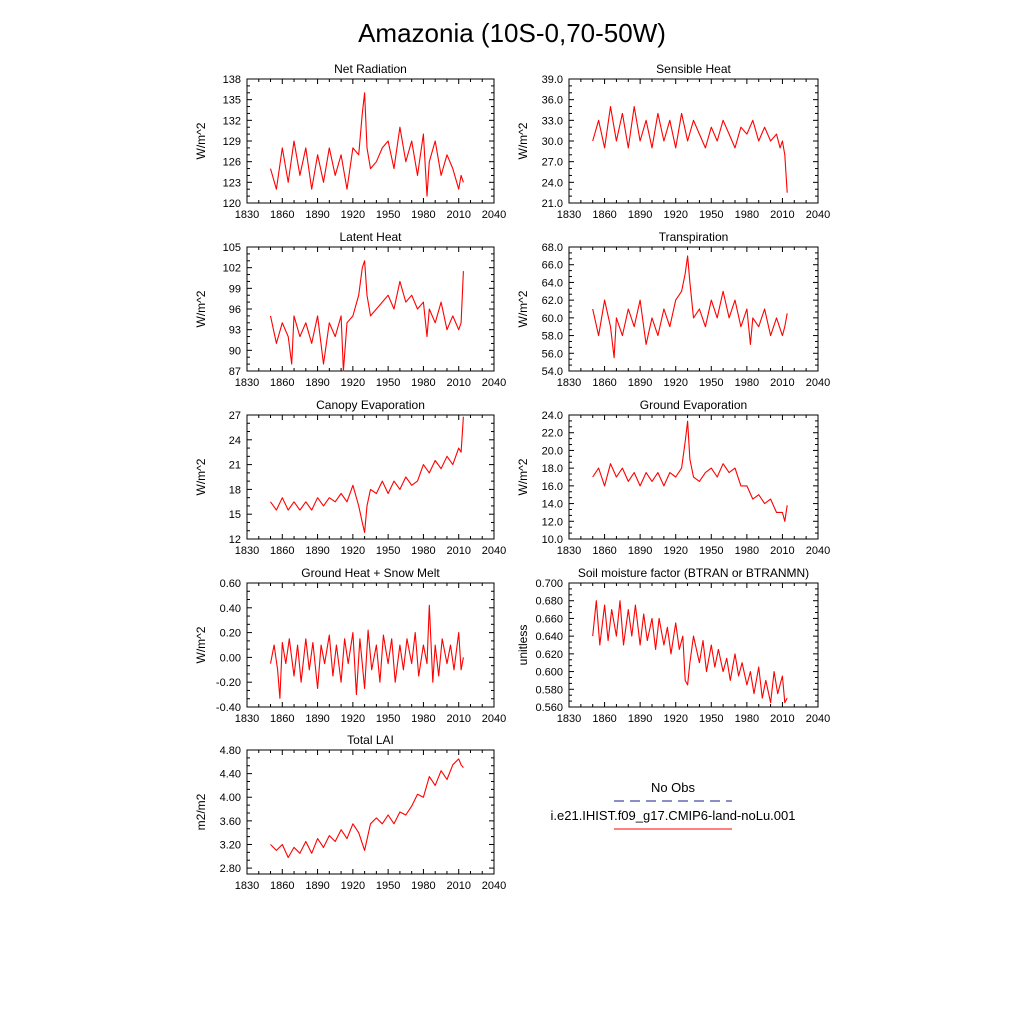 This screenshot has width=1024, height=1024. What do you see at coordinates (235, 351) in the screenshot?
I see `y-tick-label: 90` at bounding box center [235, 351].